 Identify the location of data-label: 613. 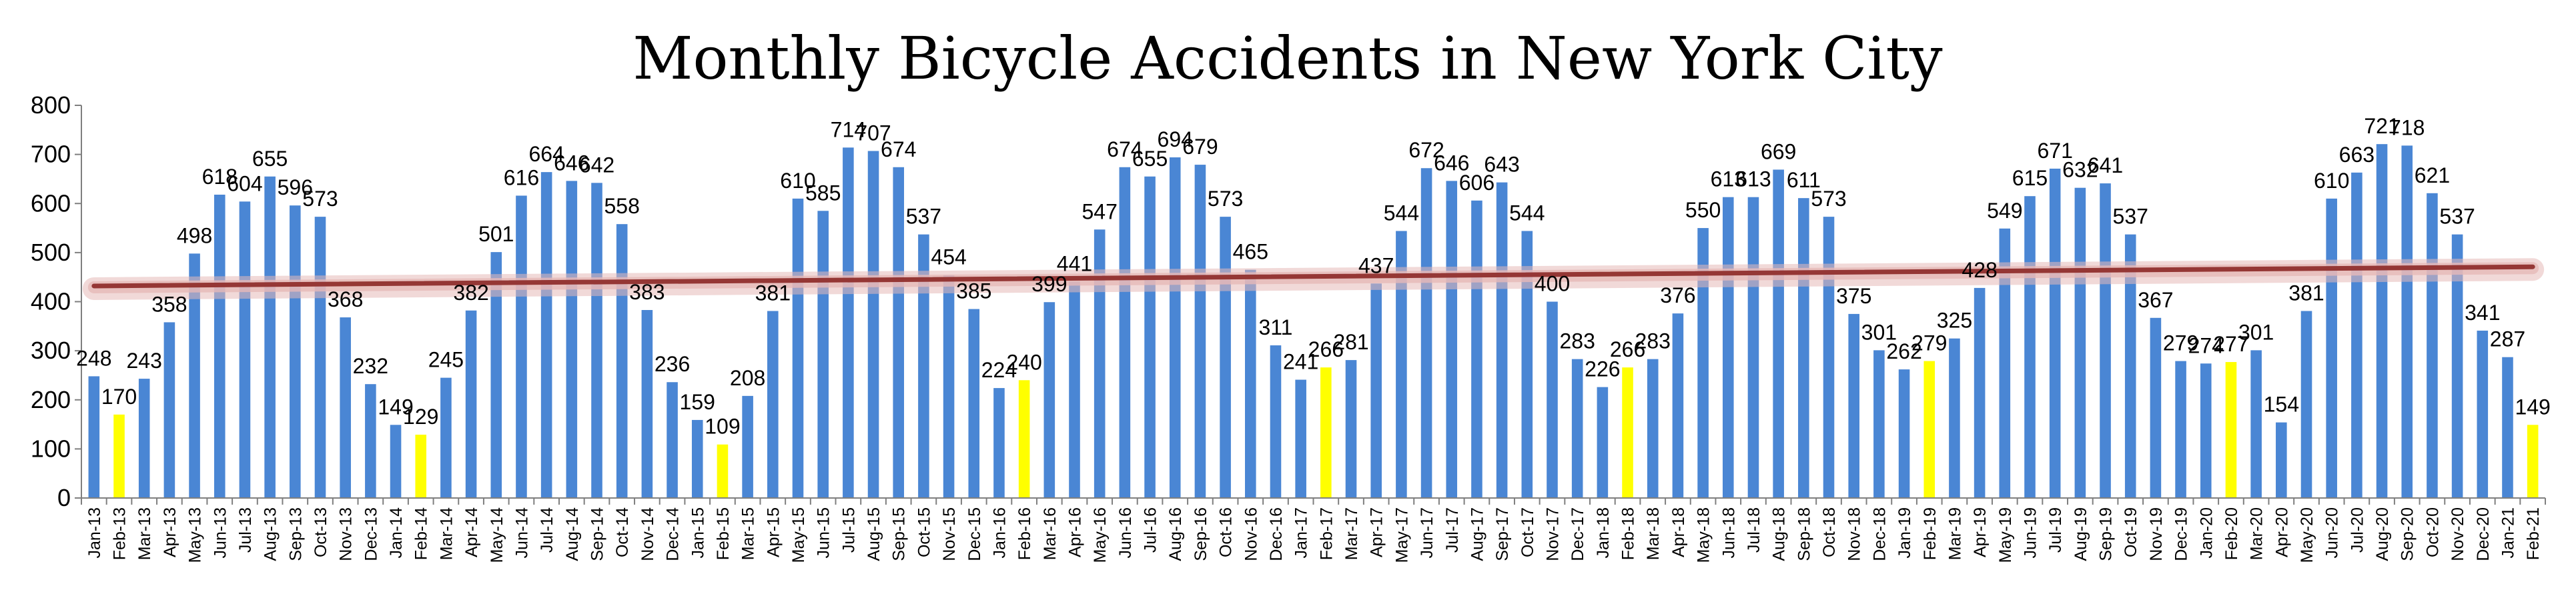
(1753, 179).